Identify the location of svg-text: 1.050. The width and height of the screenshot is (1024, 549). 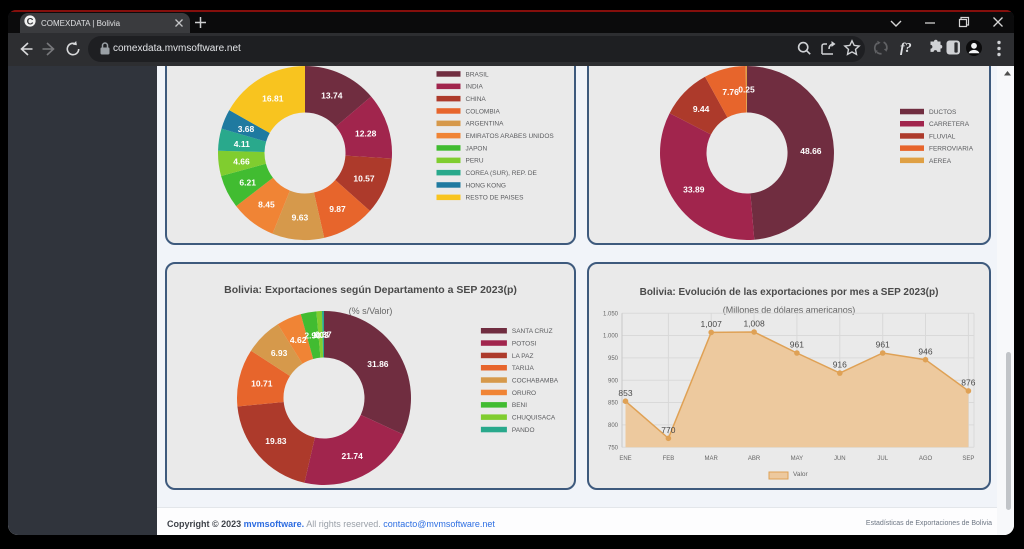
(611, 314).